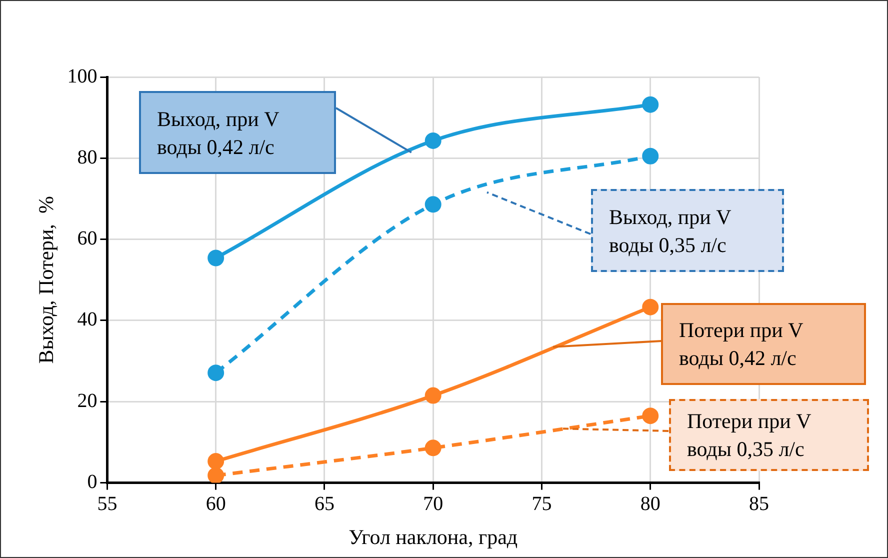 The image size is (888, 558). What do you see at coordinates (87, 401) in the screenshot?
I see `y-tick-label: 20` at bounding box center [87, 401].